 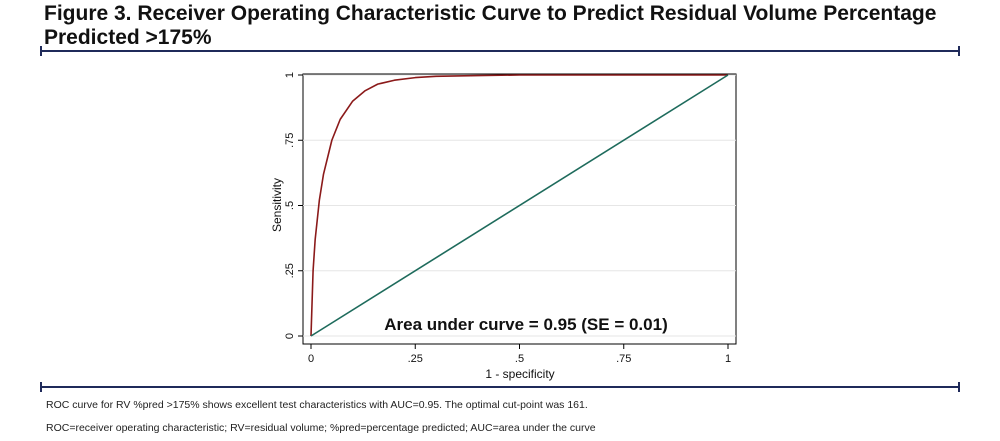 I want to click on y-tick-label: .5, so click(x=290, y=205).